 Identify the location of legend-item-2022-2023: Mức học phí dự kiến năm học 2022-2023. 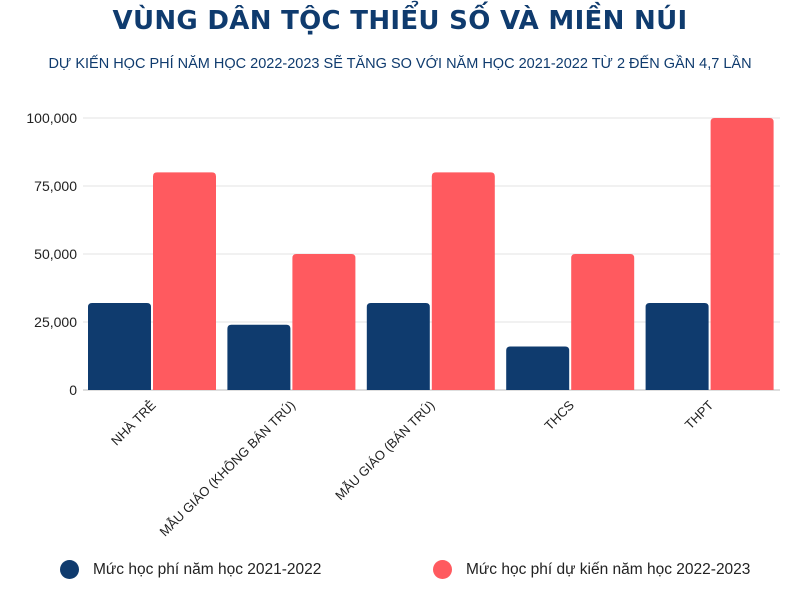
(591, 569).